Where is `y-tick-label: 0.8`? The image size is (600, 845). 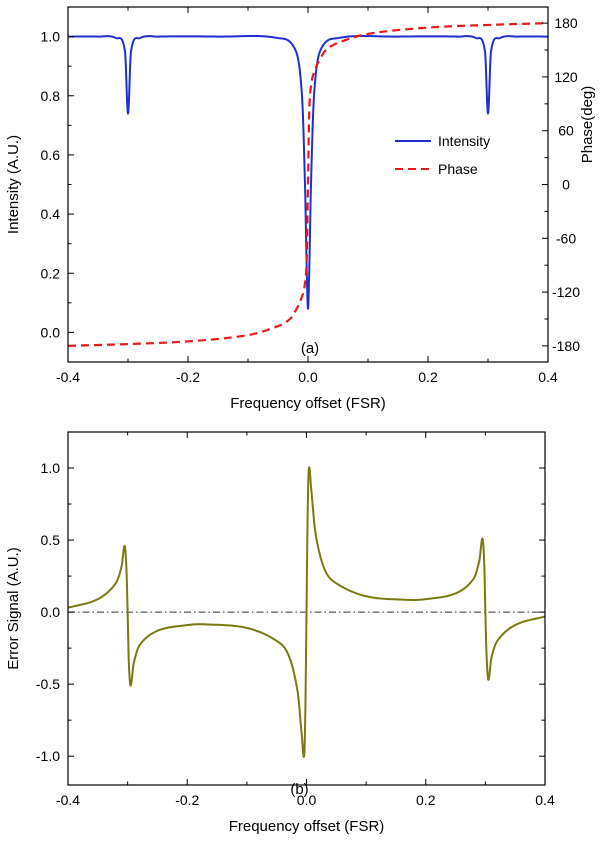 y-tick-label: 0.8 is located at coordinates (51, 96).